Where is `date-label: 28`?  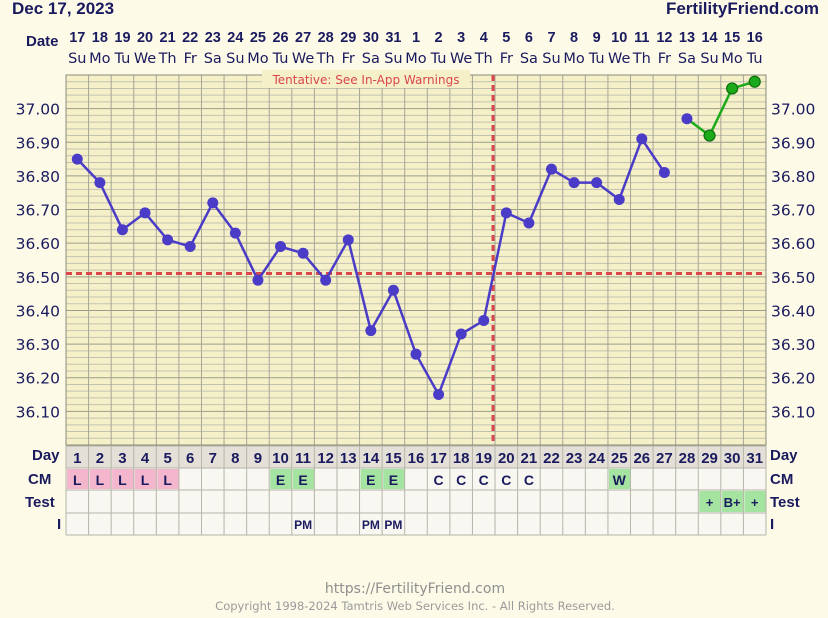
date-label: 28 is located at coordinates (326, 38).